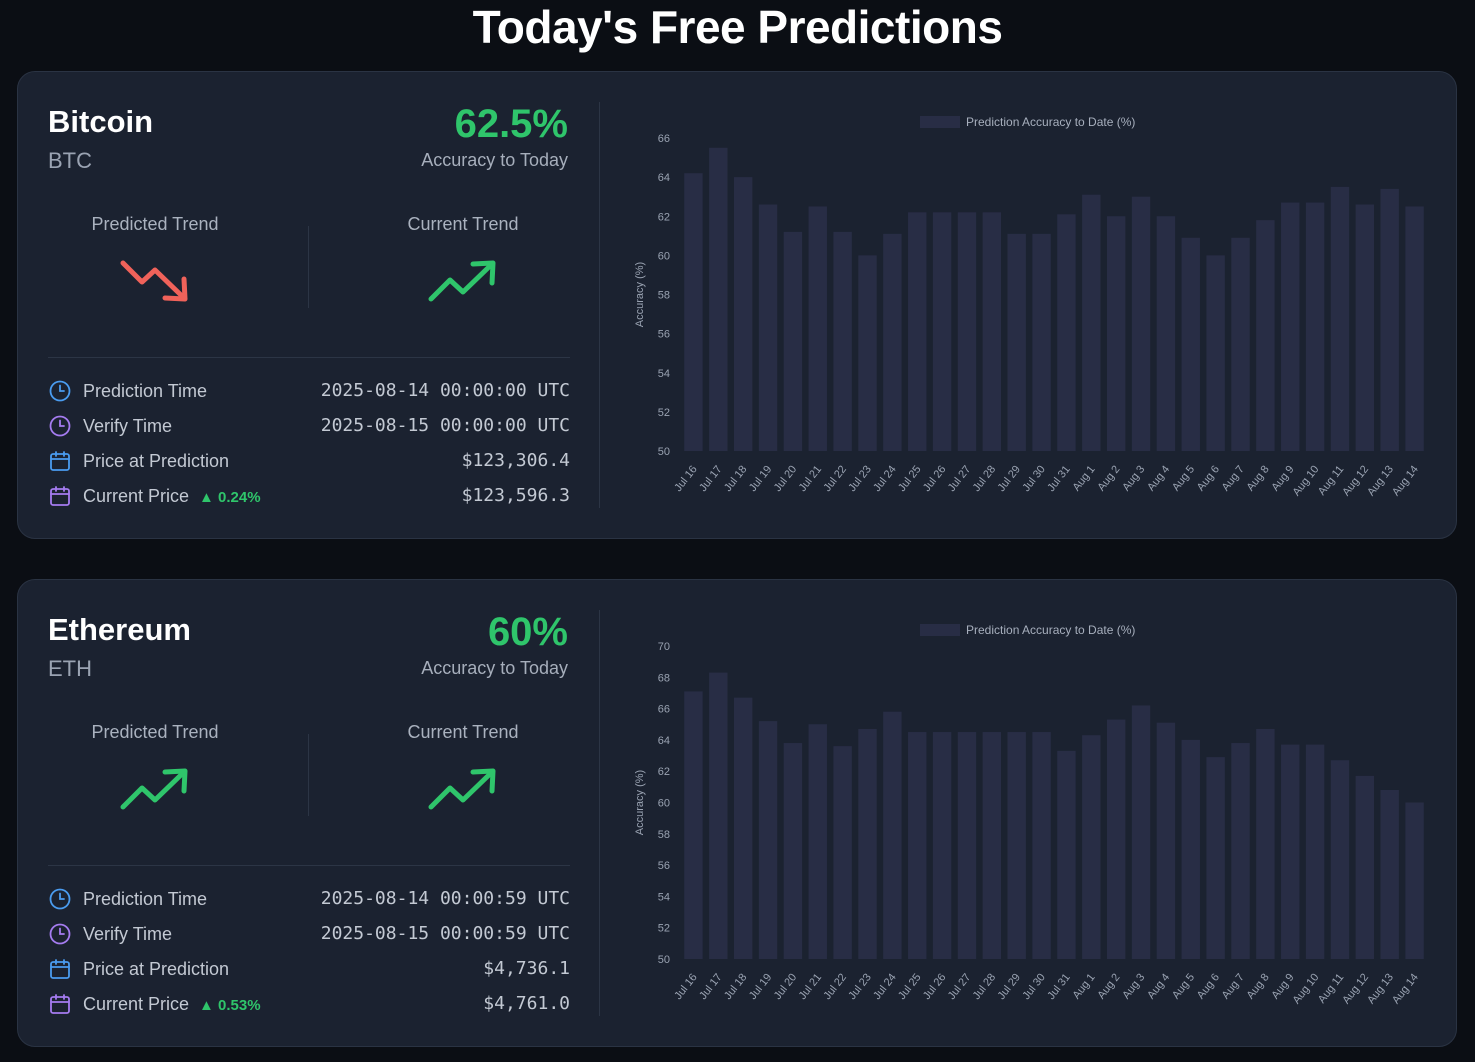 This screenshot has width=1475, height=1062. What do you see at coordinates (1059, 986) in the screenshot?
I see `x-tick-label: Jul 31` at bounding box center [1059, 986].